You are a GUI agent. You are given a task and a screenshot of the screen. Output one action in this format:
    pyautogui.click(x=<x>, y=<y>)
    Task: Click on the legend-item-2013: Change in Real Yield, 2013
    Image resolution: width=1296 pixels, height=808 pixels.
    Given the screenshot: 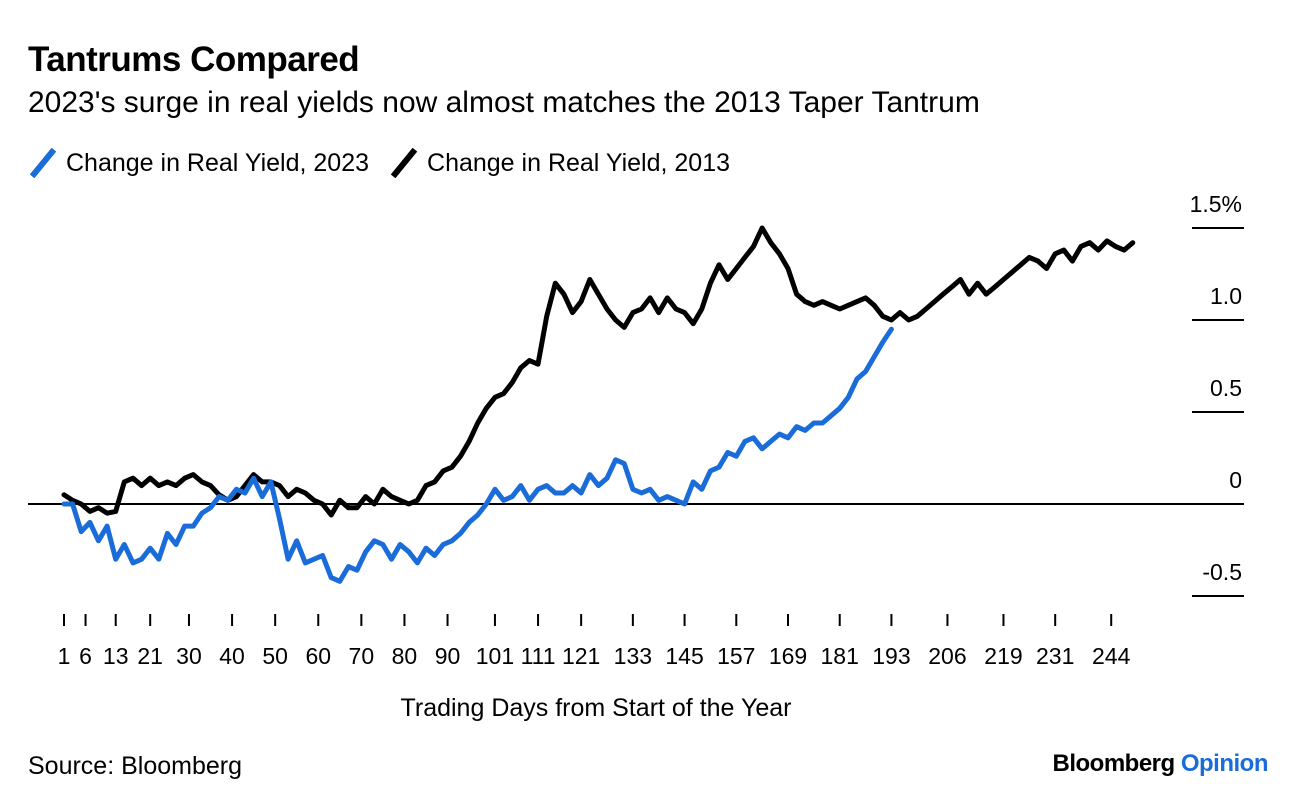 What is the action you would take?
    pyautogui.click(x=560, y=163)
    